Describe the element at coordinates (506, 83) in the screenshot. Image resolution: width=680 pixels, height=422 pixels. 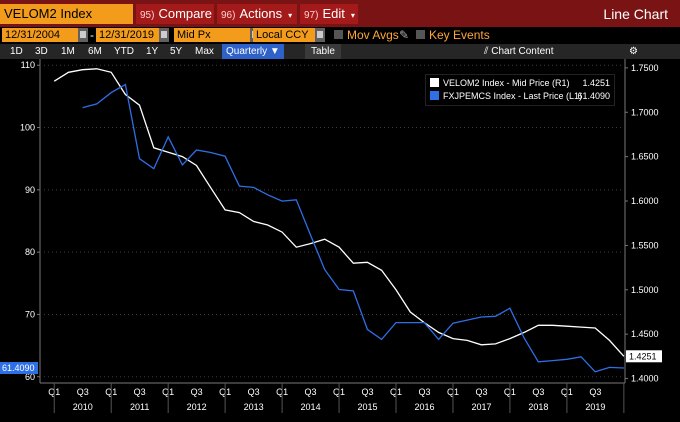
I see `legend-label-velom2: VELOM2 Index - Mid Price (R1)` at that location.